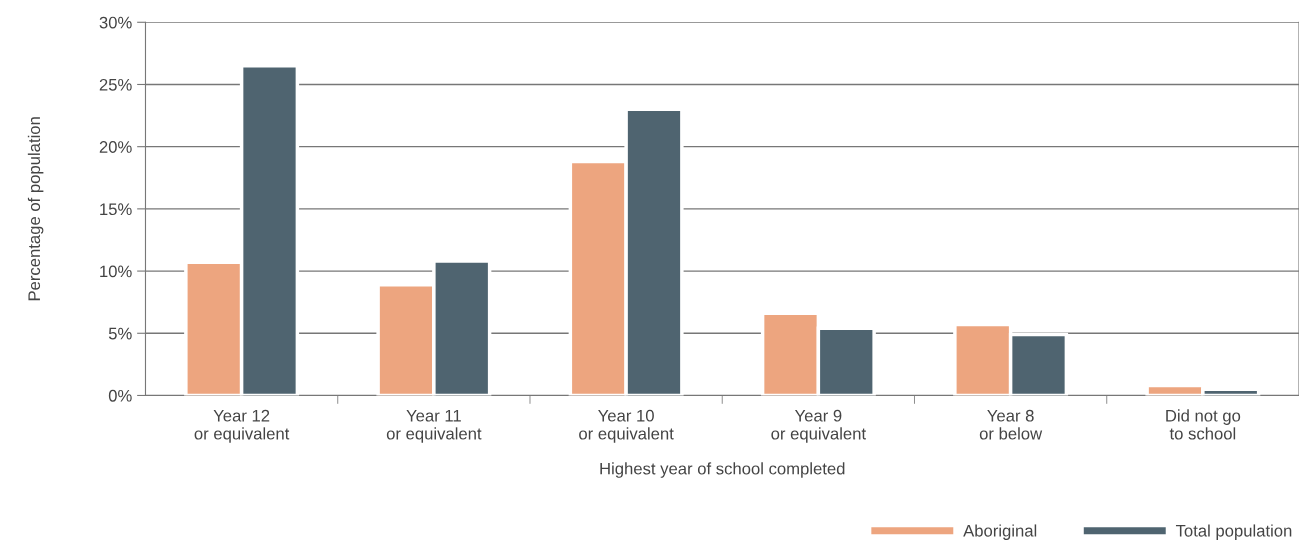 The width and height of the screenshot is (1299, 557). Describe the element at coordinates (626, 426) in the screenshot. I see `x-tick-label: Year 10 or equivalent` at that location.